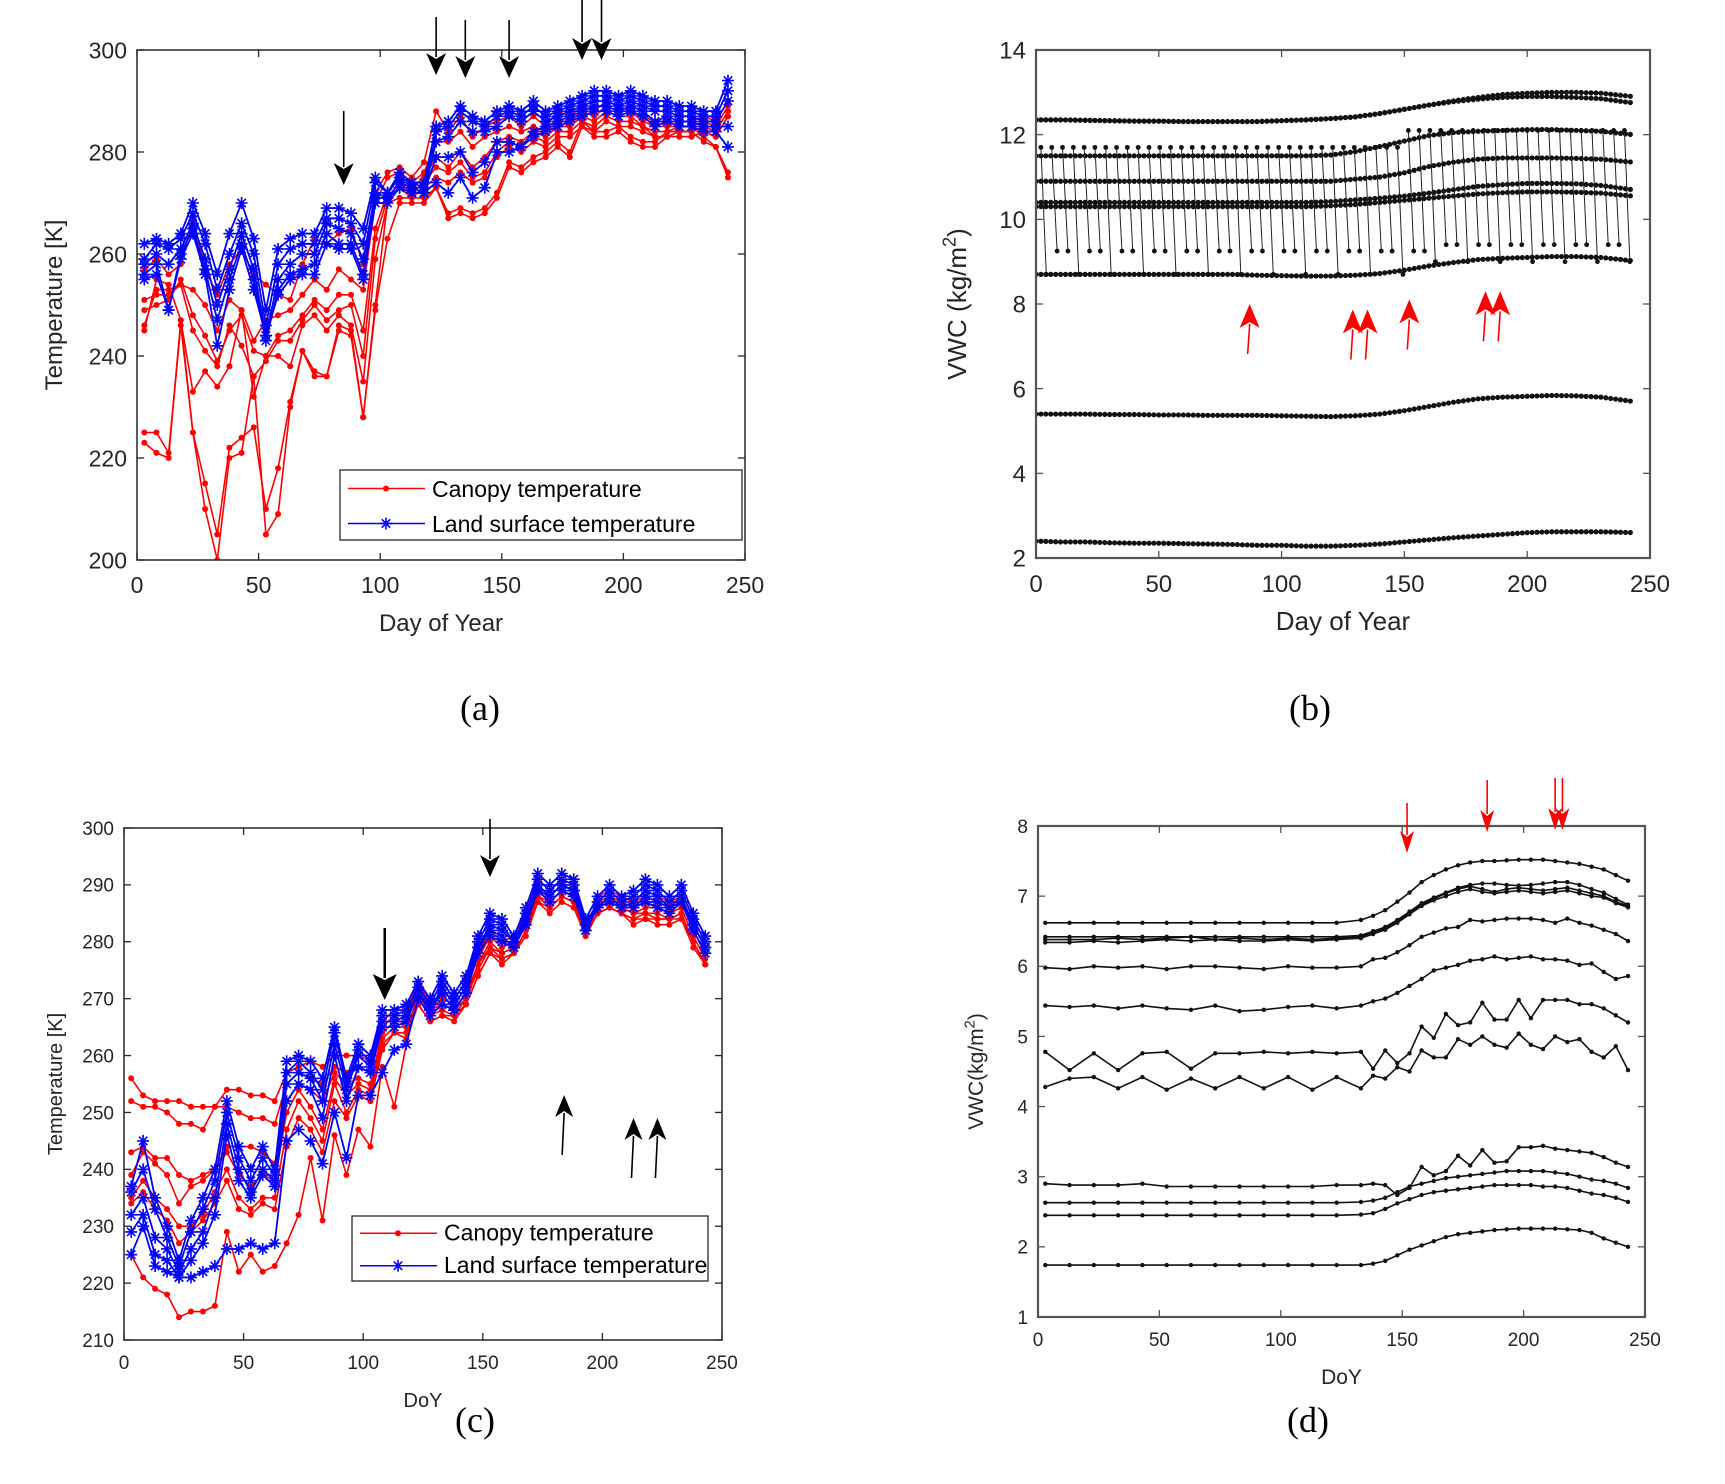 Image resolution: width=1725 pixels, height=1484 pixels. What do you see at coordinates (1019, 305) in the screenshot?
I see `y-tick-label: 8` at bounding box center [1019, 305].